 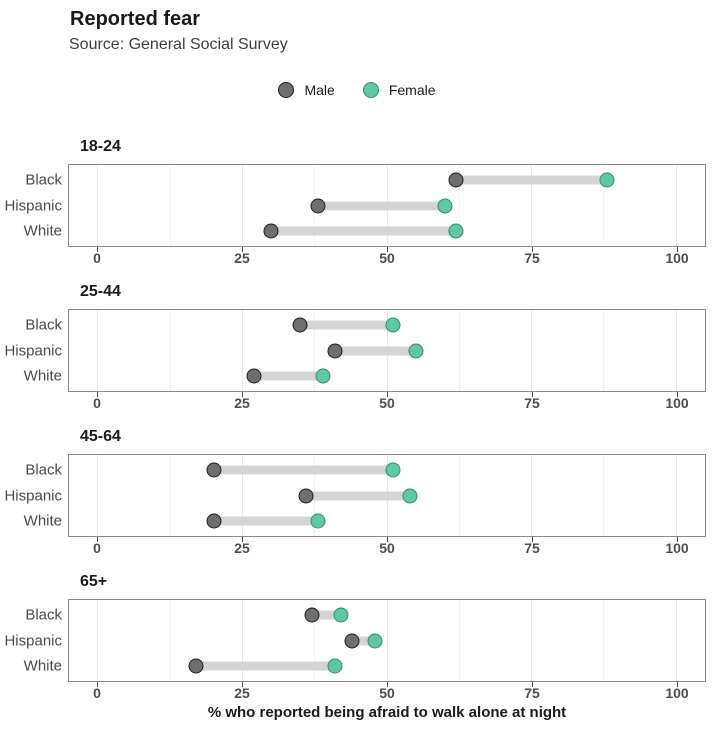 What do you see at coordinates (370, 90) in the screenshot?
I see `female-dot-icon` at bounding box center [370, 90].